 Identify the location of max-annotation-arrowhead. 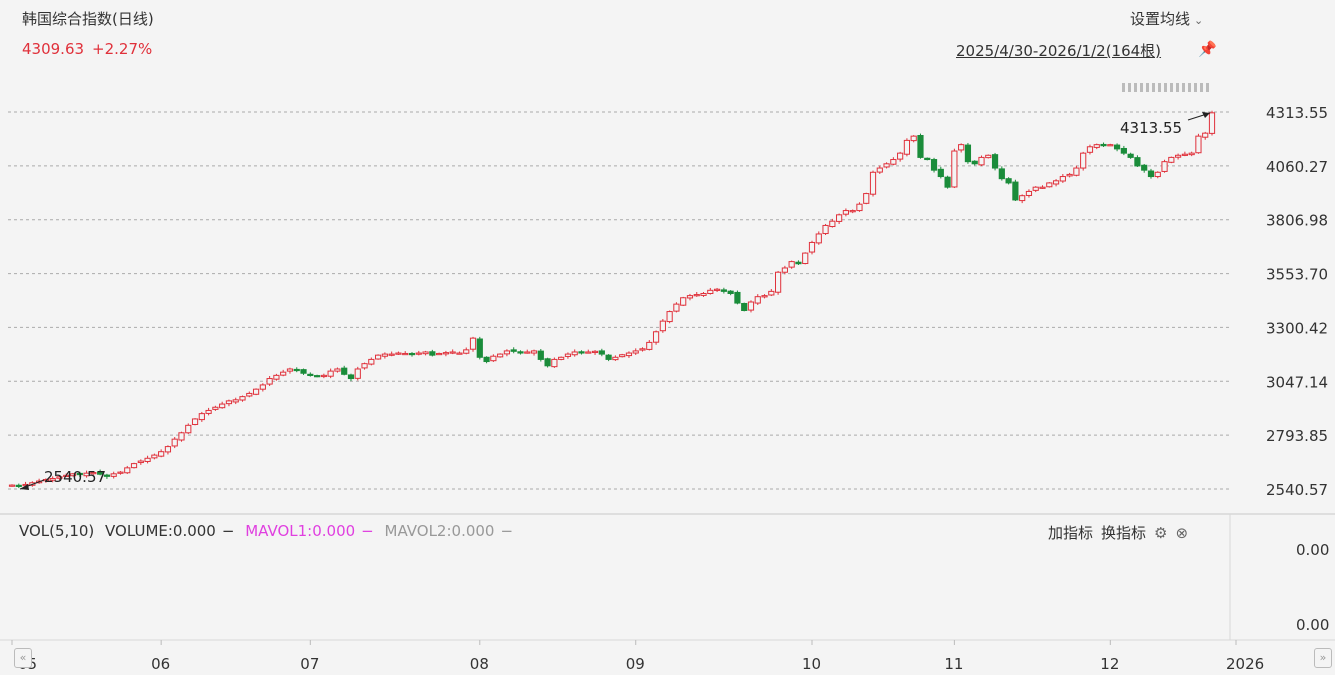
(1206, 115).